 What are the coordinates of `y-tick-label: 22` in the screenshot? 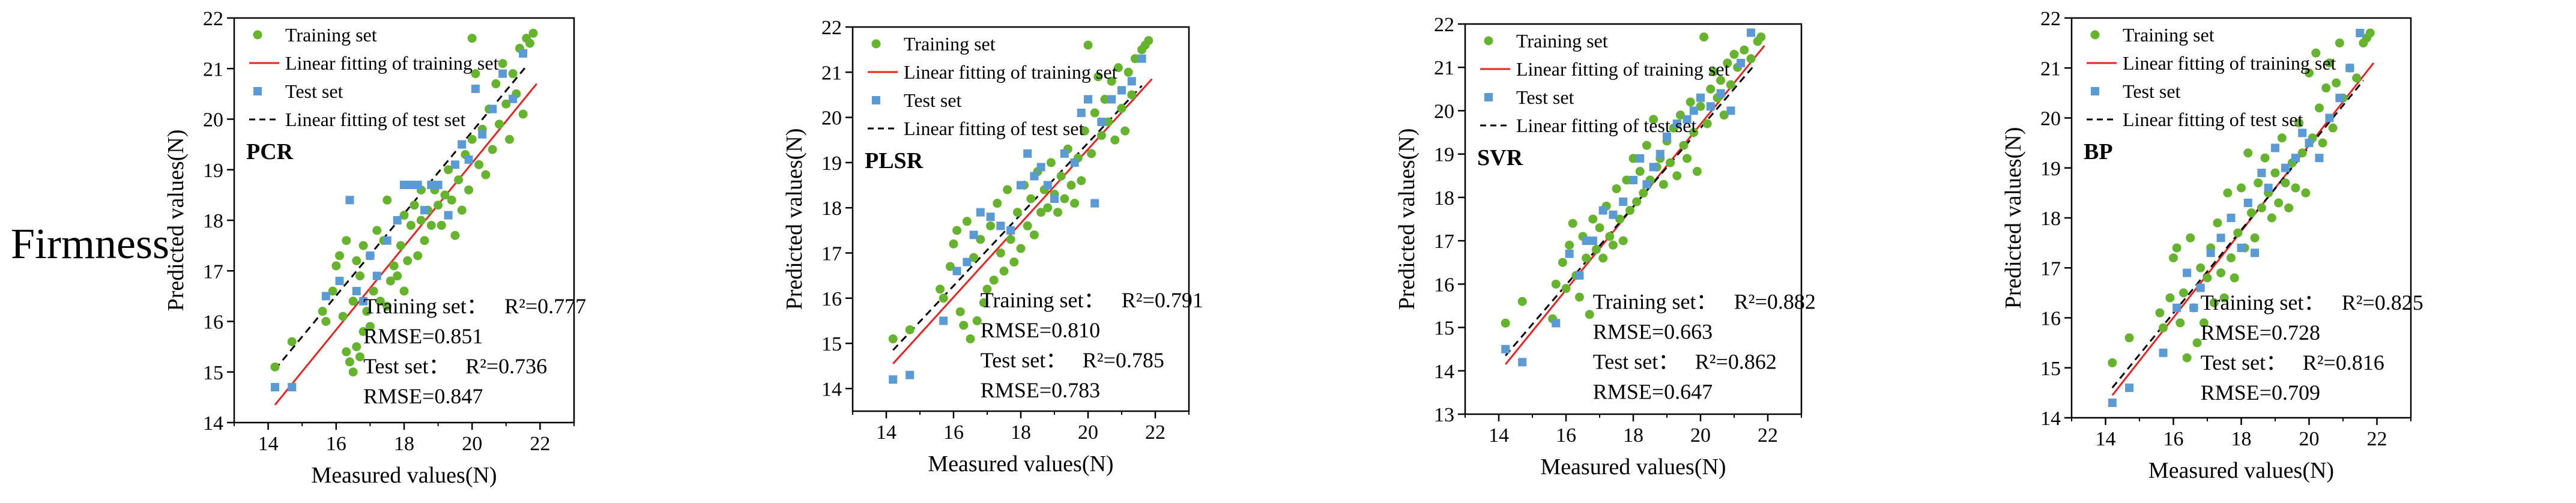 It's located at (213, 19).